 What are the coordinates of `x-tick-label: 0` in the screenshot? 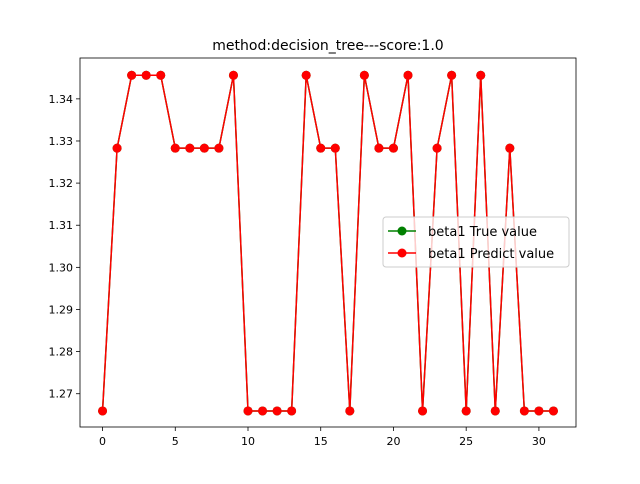 It's located at (102, 441).